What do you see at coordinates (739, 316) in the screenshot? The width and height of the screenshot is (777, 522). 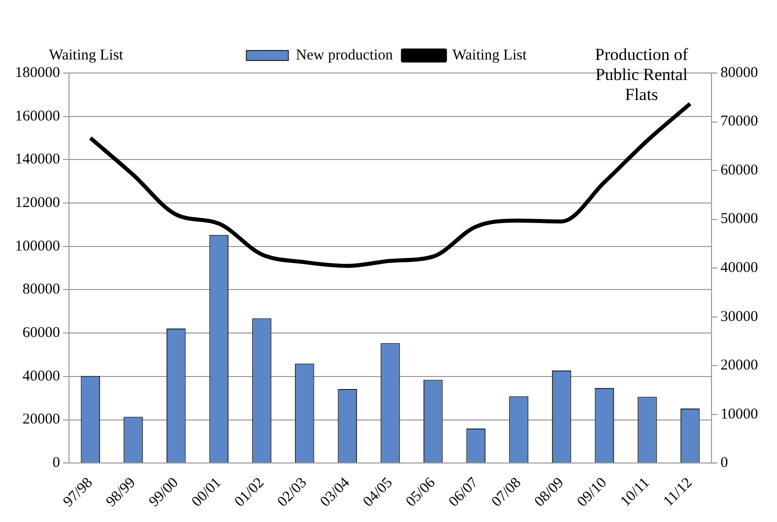 I see `y2-tick-label: 30000` at bounding box center [739, 316].